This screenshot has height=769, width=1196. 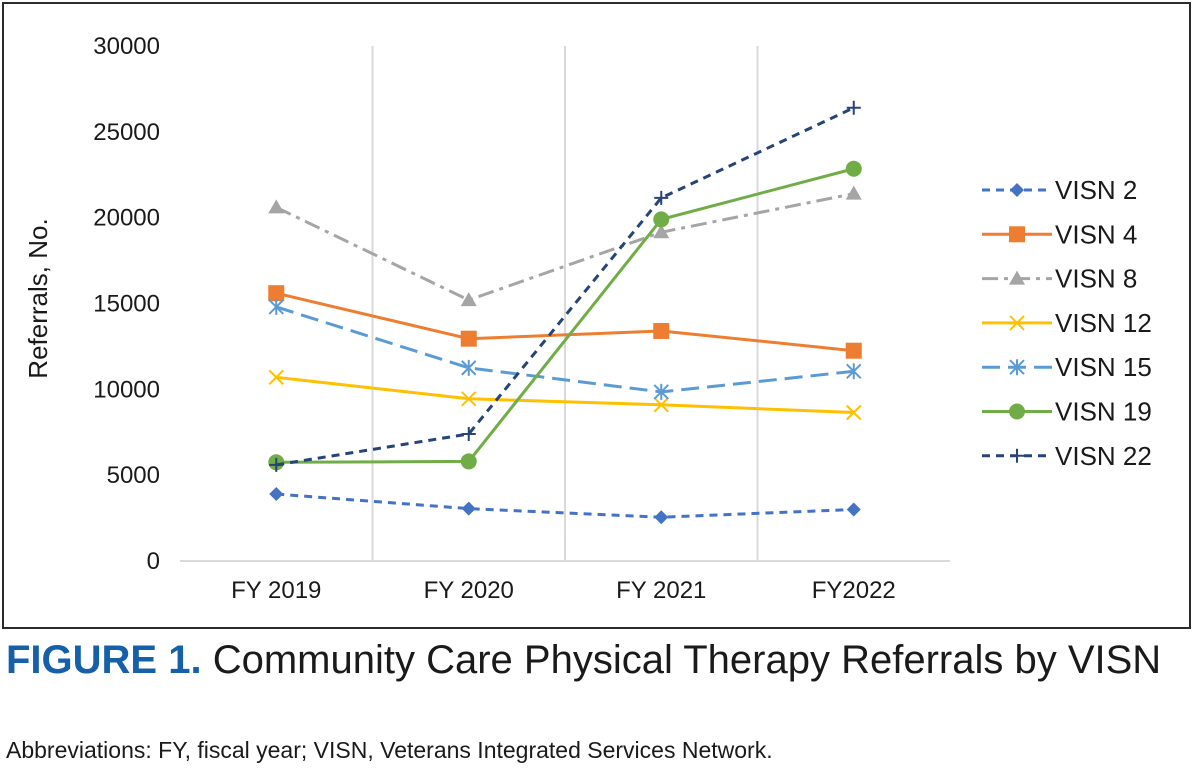 What do you see at coordinates (469, 590) in the screenshot?
I see `x-tick-label: FY 2020` at bounding box center [469, 590].